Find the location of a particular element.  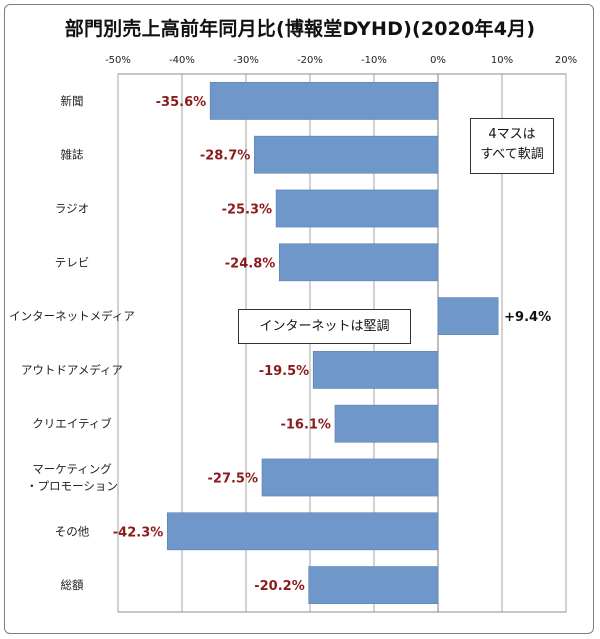

data-label: -16.1% is located at coordinates (305, 425).